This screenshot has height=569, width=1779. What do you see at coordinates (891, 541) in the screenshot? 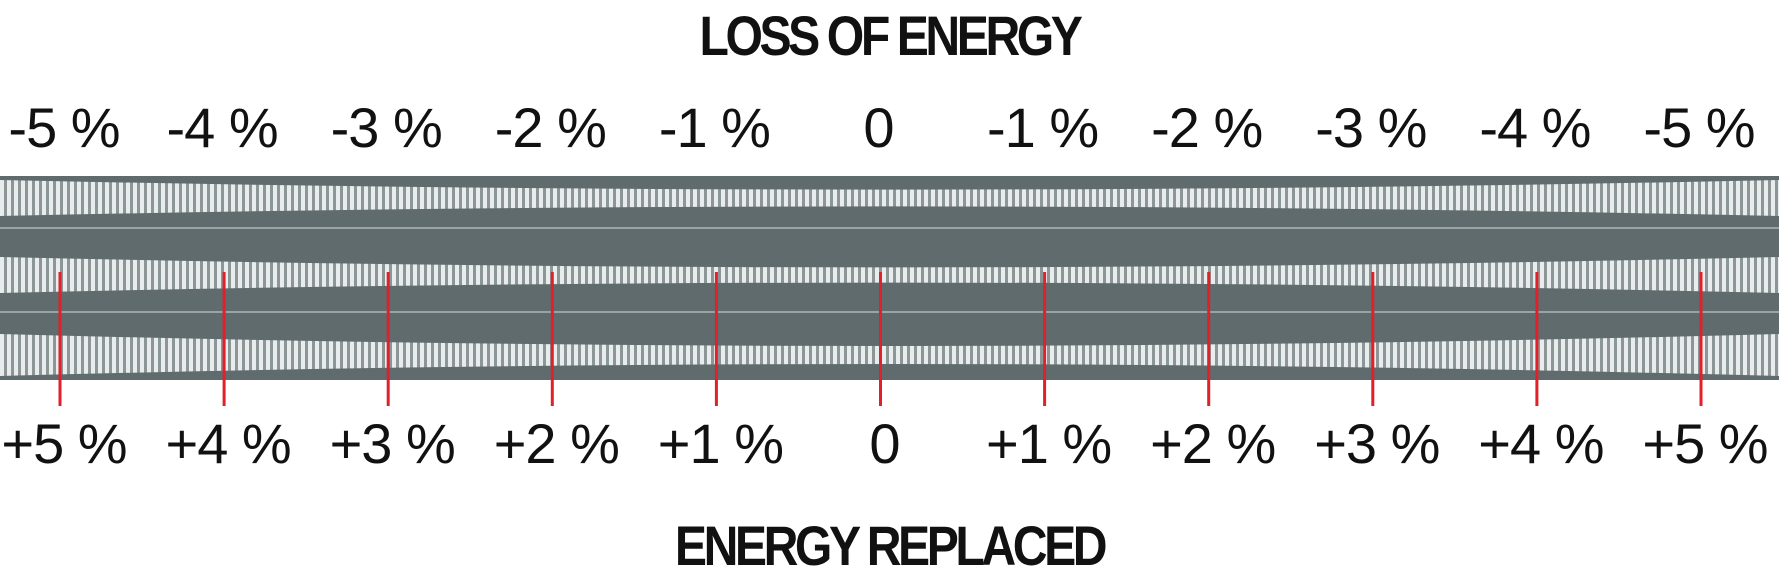
I see `bottom-title: ENERGY REPLACED` at bounding box center [891, 541].